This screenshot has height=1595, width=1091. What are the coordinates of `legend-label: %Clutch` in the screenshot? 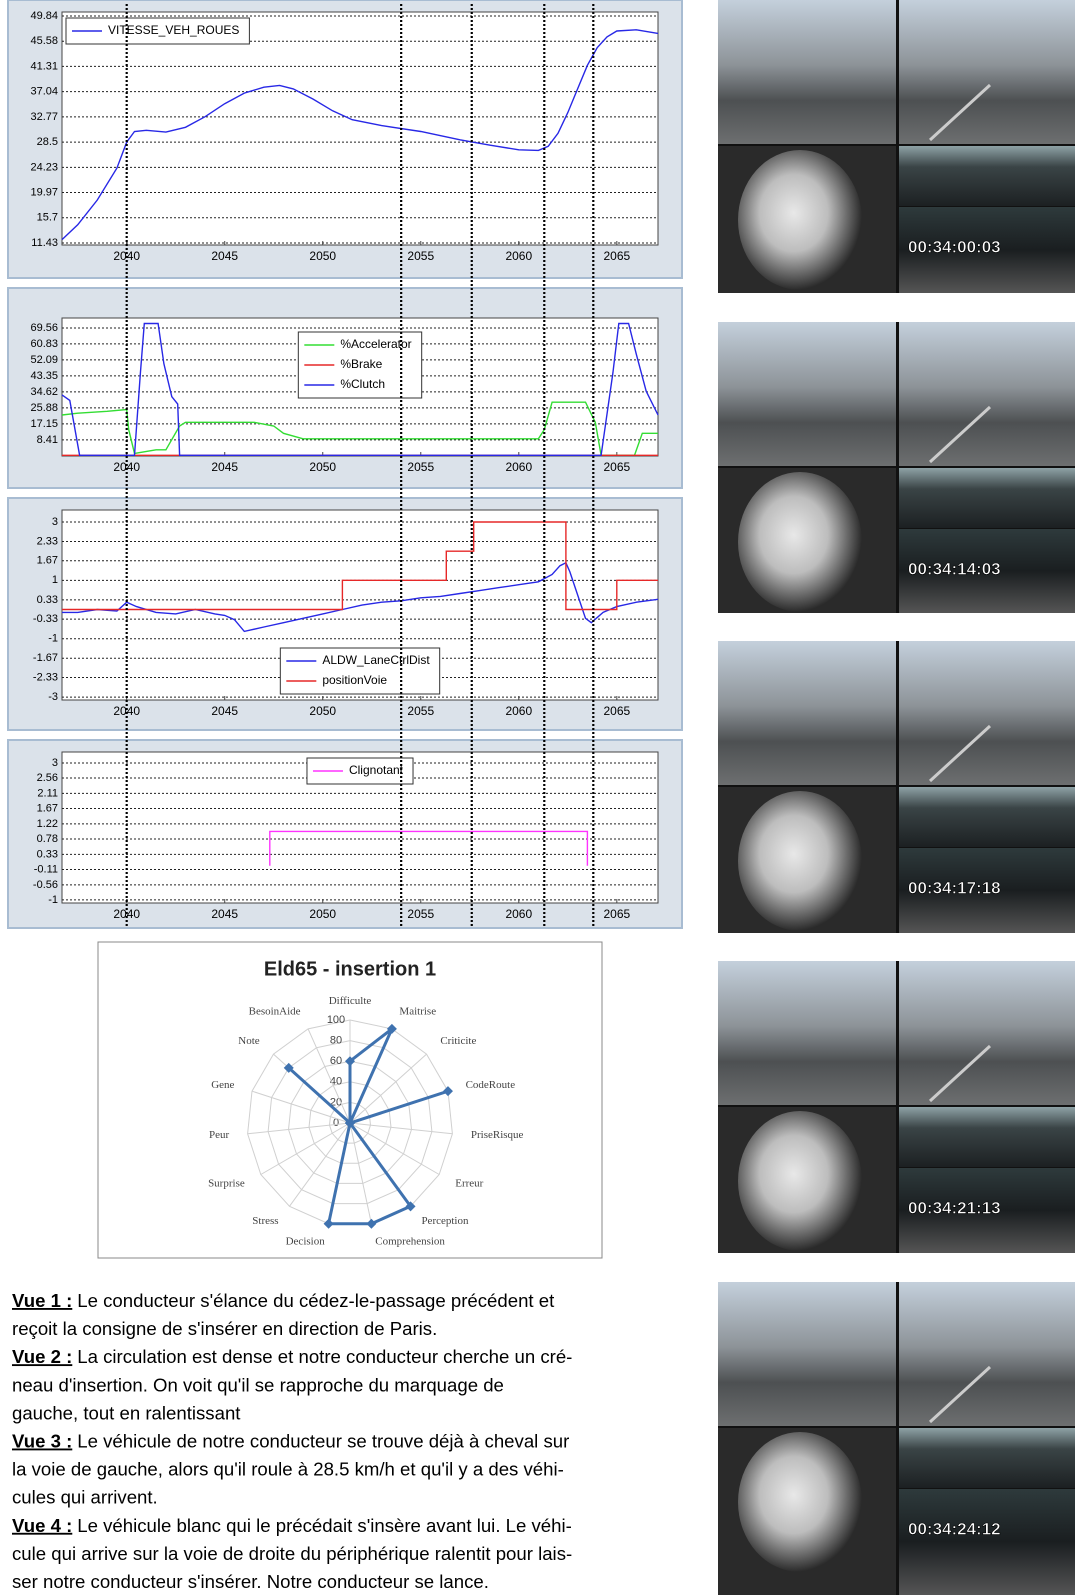 It's located at (362, 384).